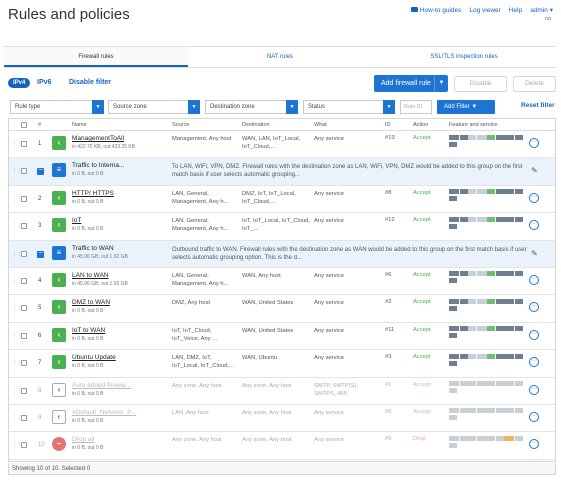  I want to click on rule-name-link: DMZ to WAN, so click(91, 303).